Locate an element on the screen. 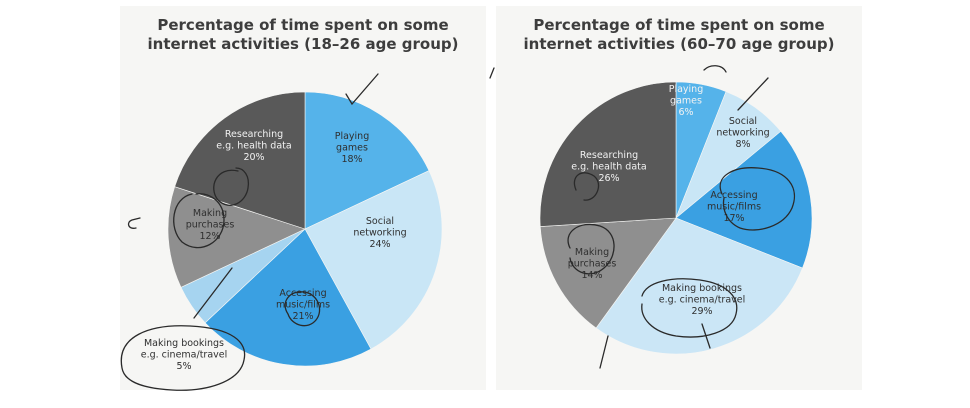 The width and height of the screenshot is (970, 408). right-bookings-tick-ink is located at coordinates (706, 336).